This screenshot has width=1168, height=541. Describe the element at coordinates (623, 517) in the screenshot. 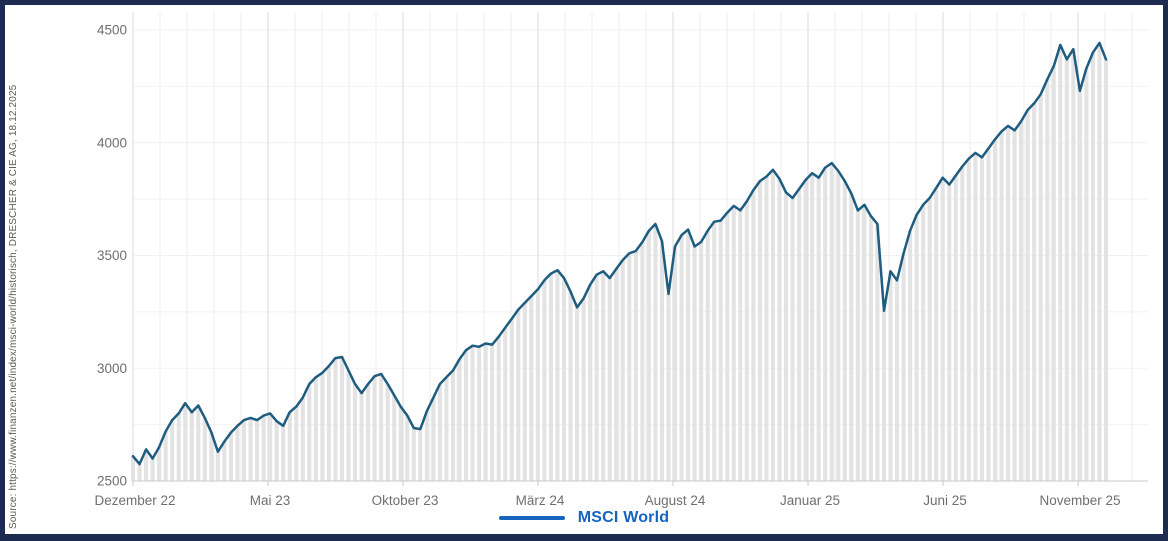

I see `legend-label: MSCI World` at that location.